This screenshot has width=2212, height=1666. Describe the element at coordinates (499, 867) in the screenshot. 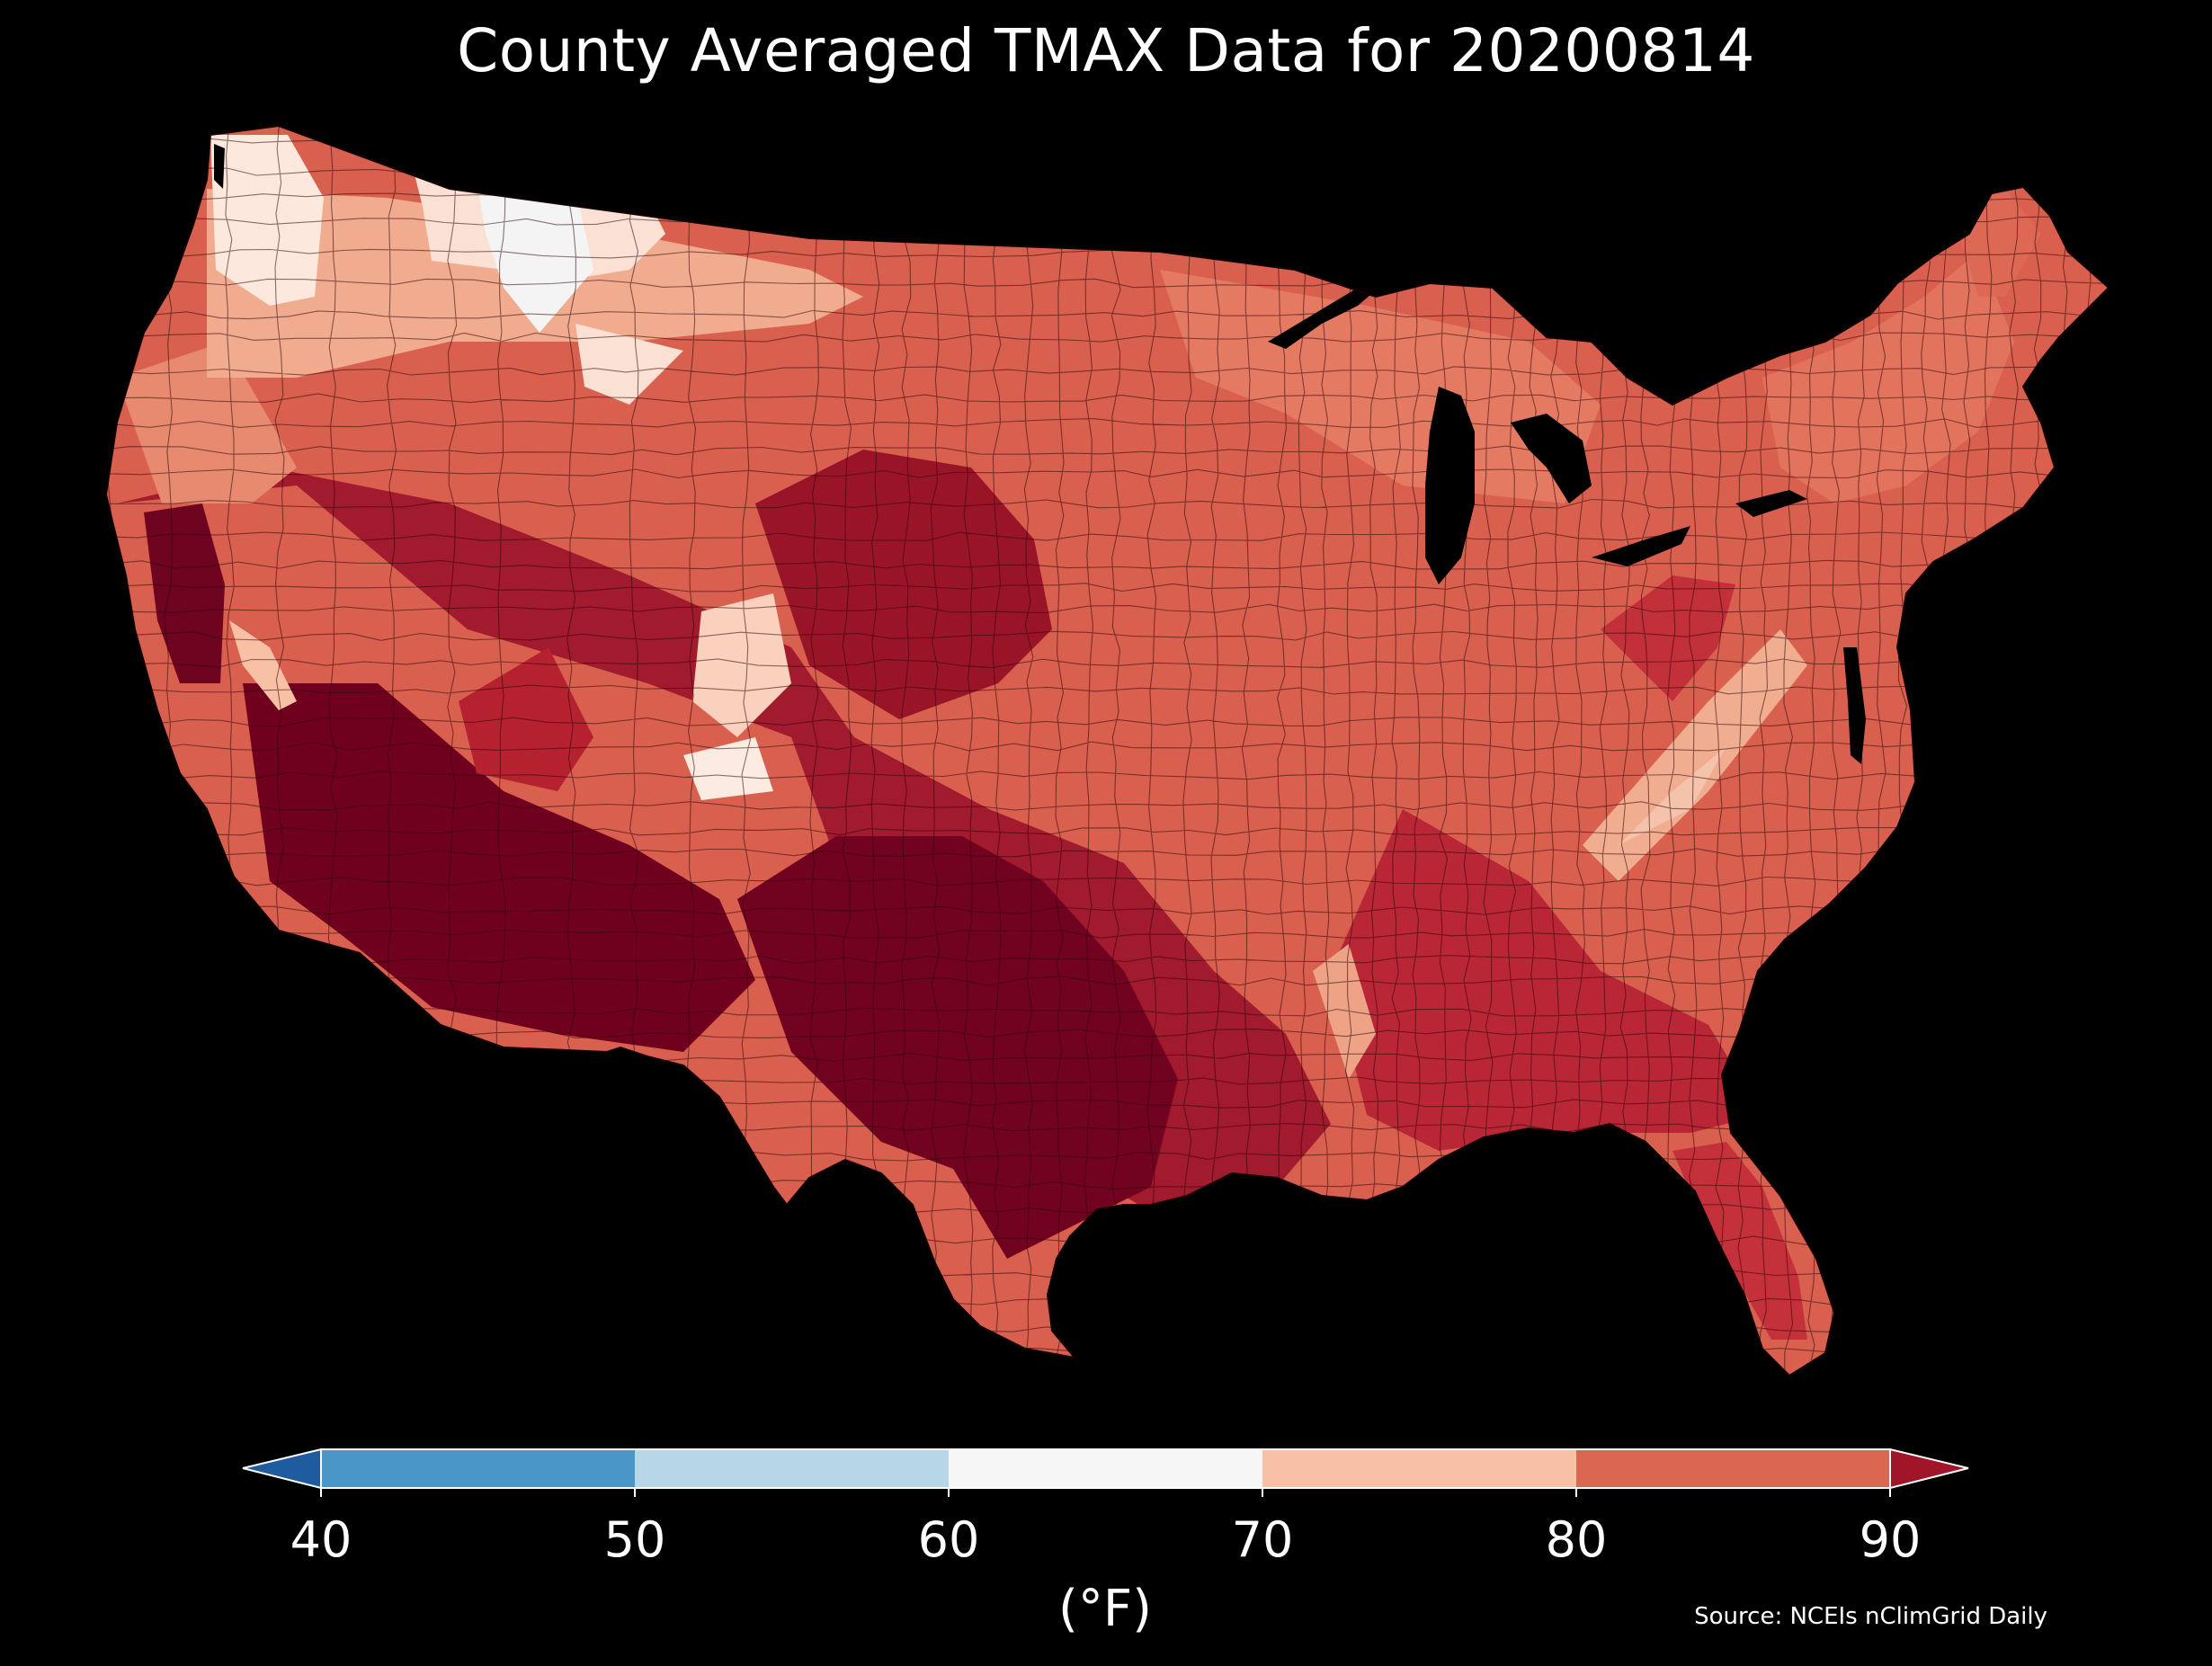

I see `region-southwest-hottest` at that location.